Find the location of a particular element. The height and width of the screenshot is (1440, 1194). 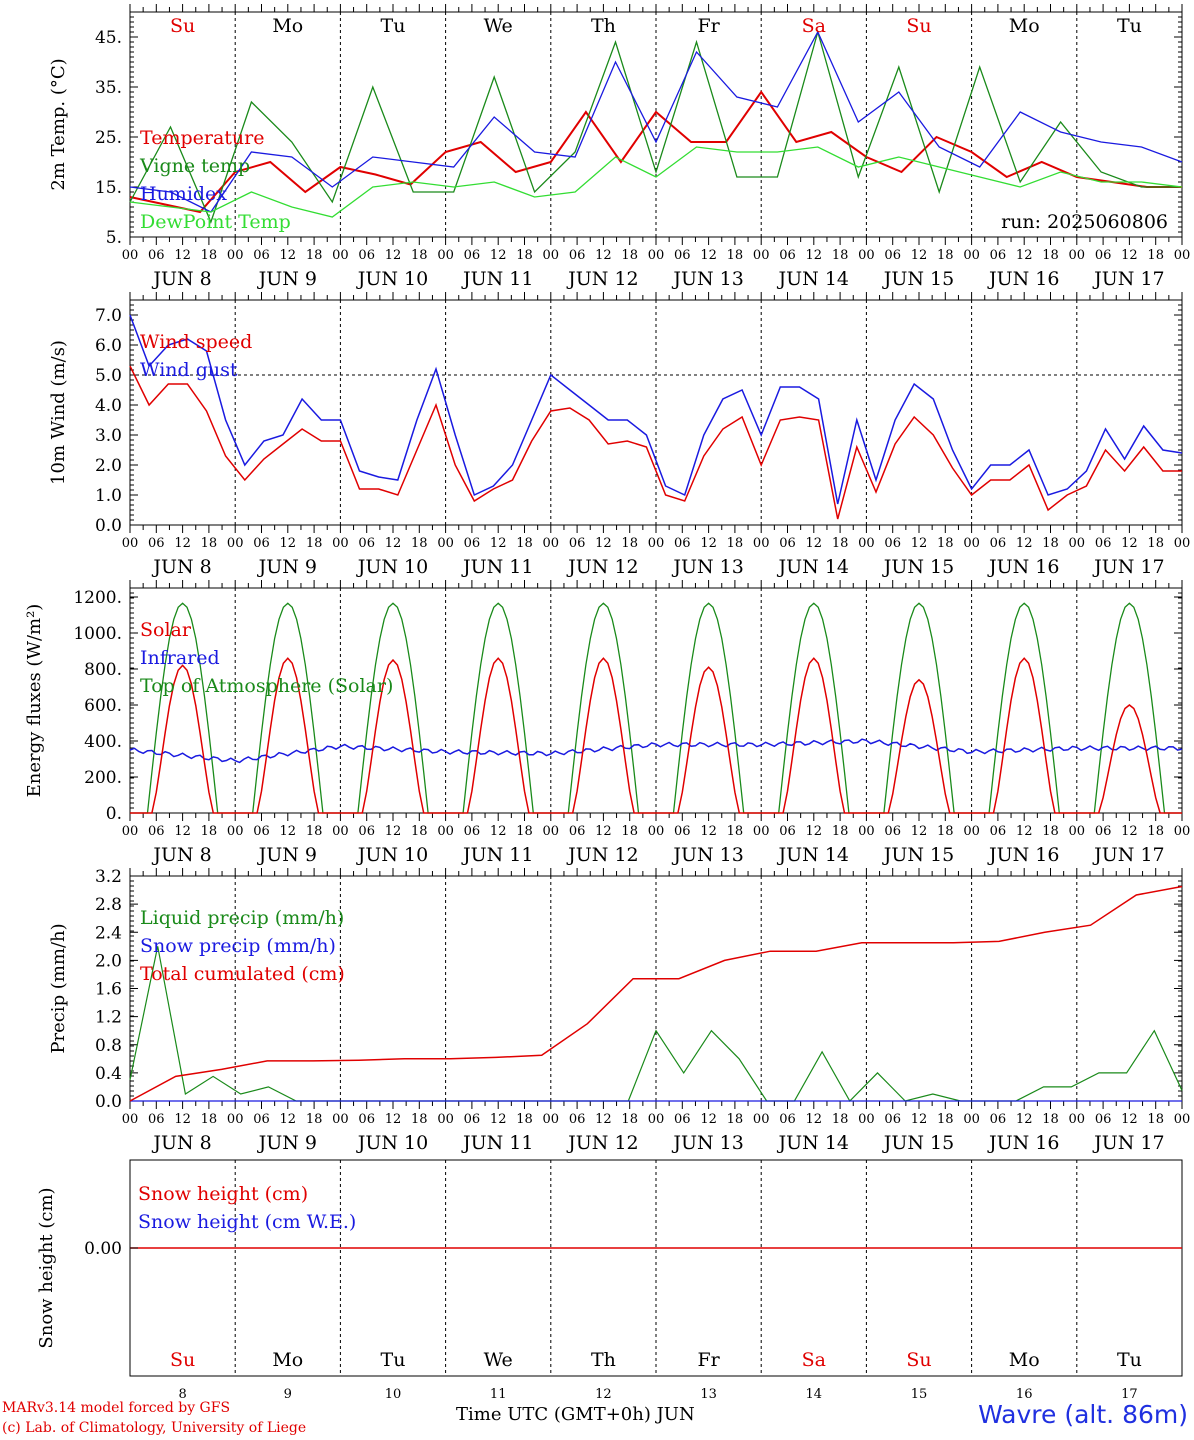

y-tick-label: 5. is located at coordinates (114, 238).